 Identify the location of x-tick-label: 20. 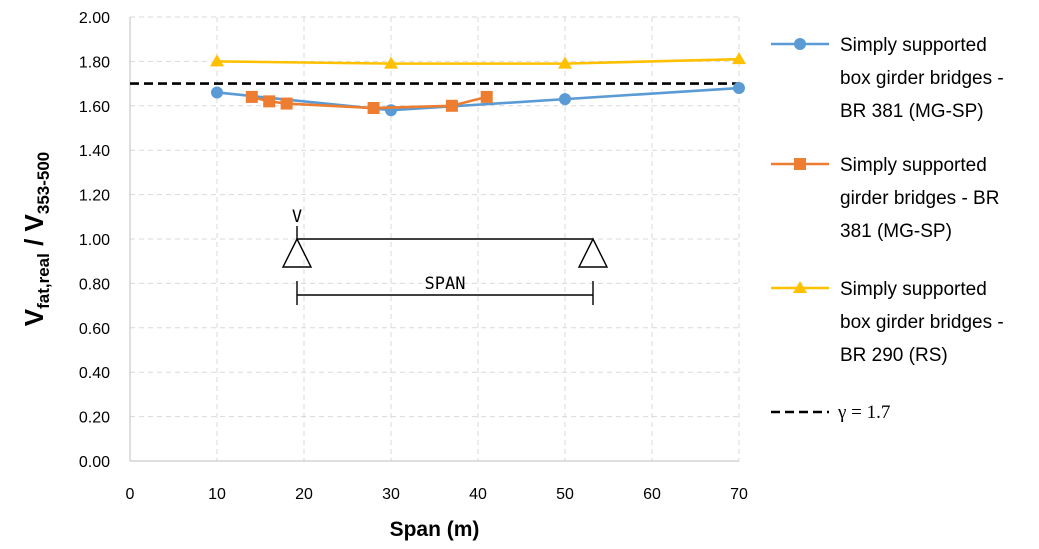
(304, 494).